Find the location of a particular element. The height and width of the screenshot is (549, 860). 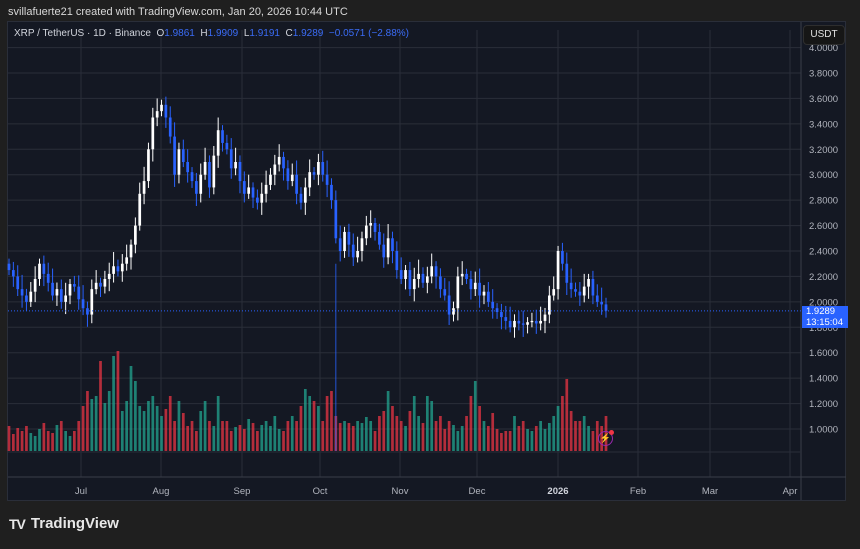

svg-text: 1.8000 is located at coordinates (823, 328).